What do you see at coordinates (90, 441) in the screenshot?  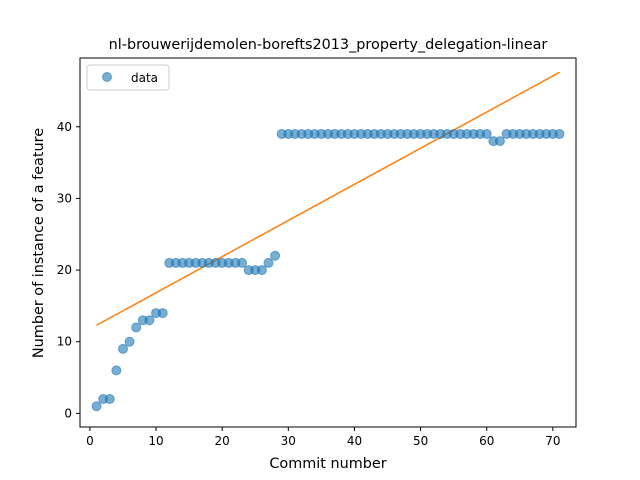 I see `x-tick-label: 0` at bounding box center [90, 441].